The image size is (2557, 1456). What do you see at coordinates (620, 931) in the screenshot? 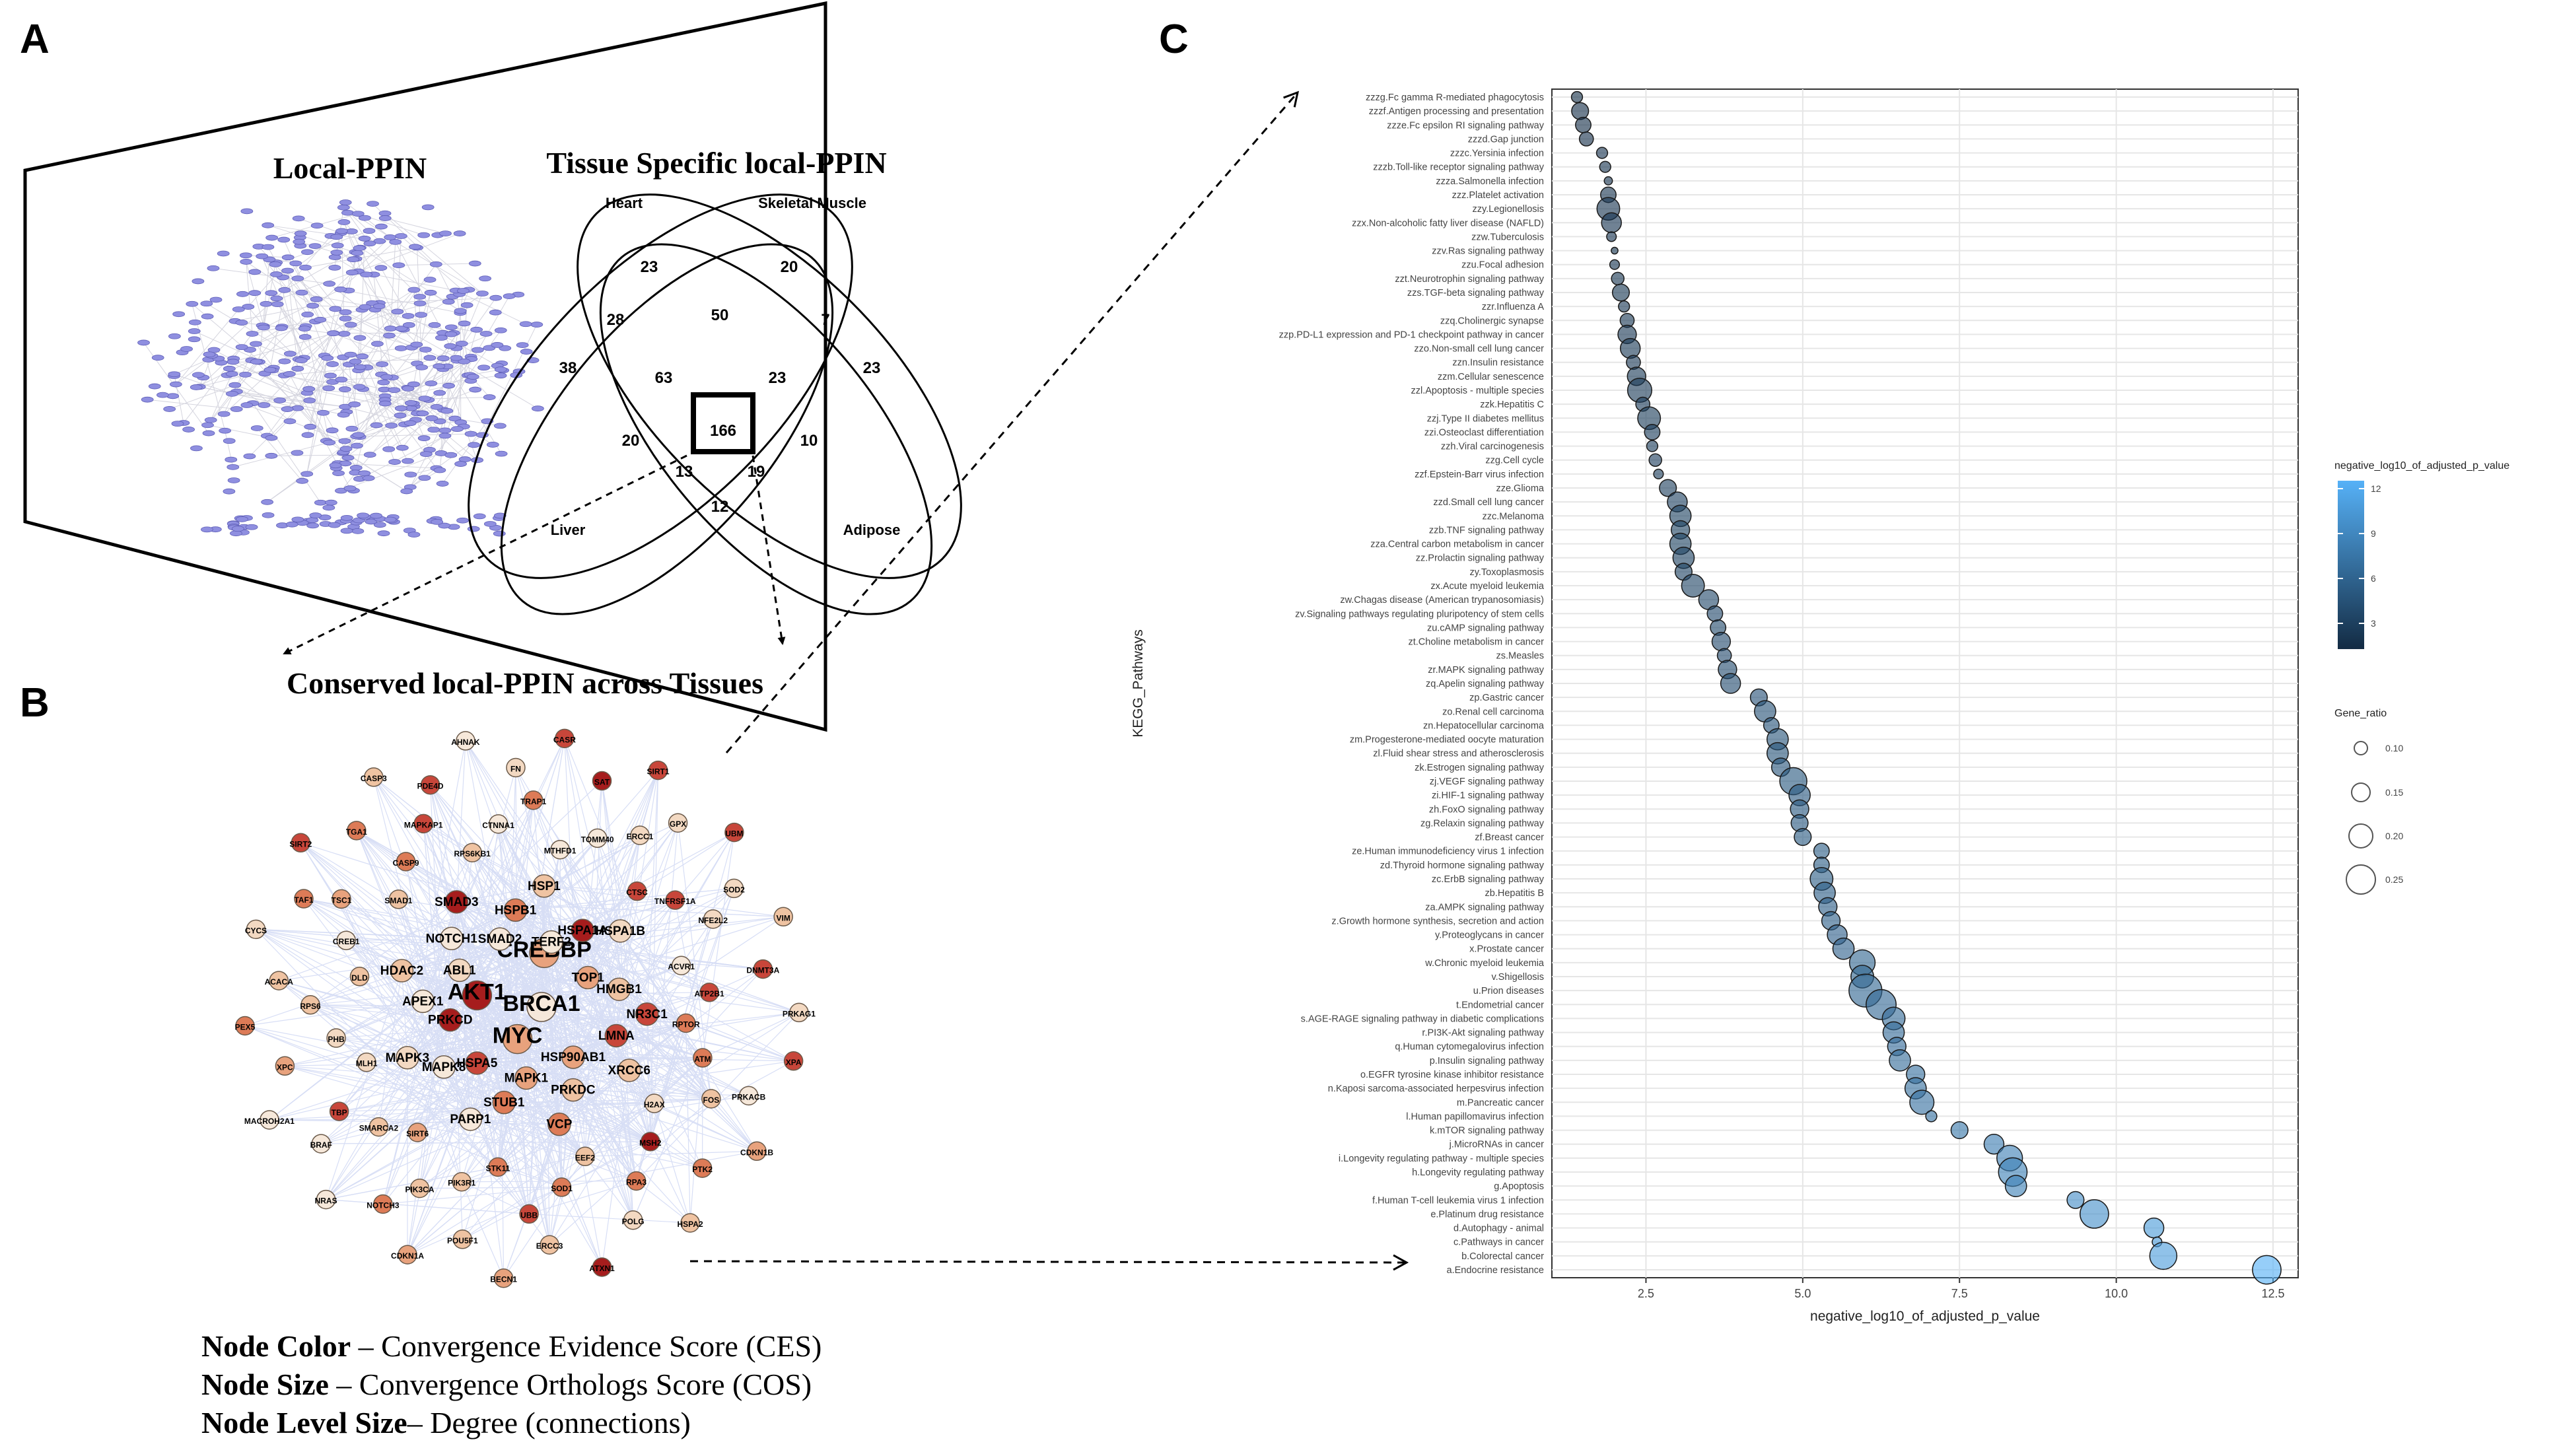
I see `network-node-label: HSPA1B` at bounding box center [620, 931].